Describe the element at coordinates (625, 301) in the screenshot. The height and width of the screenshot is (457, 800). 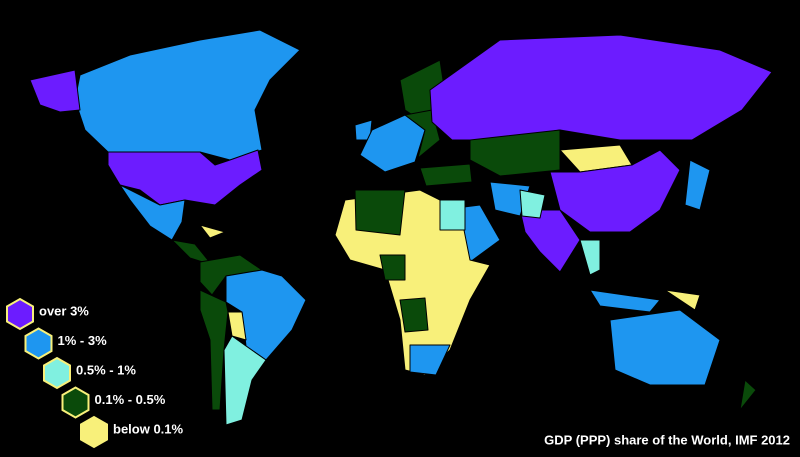
I see `indonesia` at that location.